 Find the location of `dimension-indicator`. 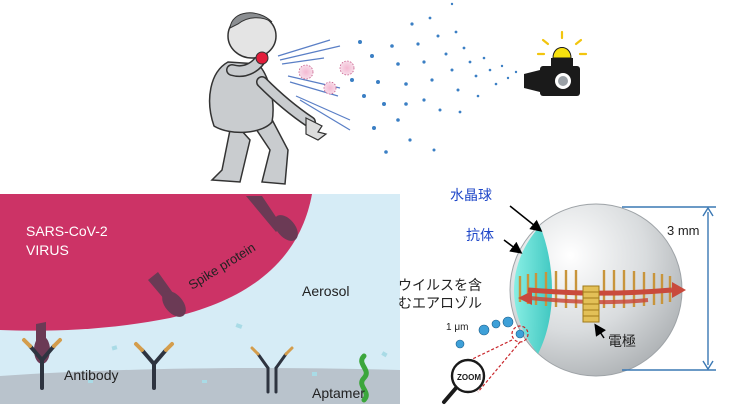

dimension-indicator is located at coordinates (669, 288).